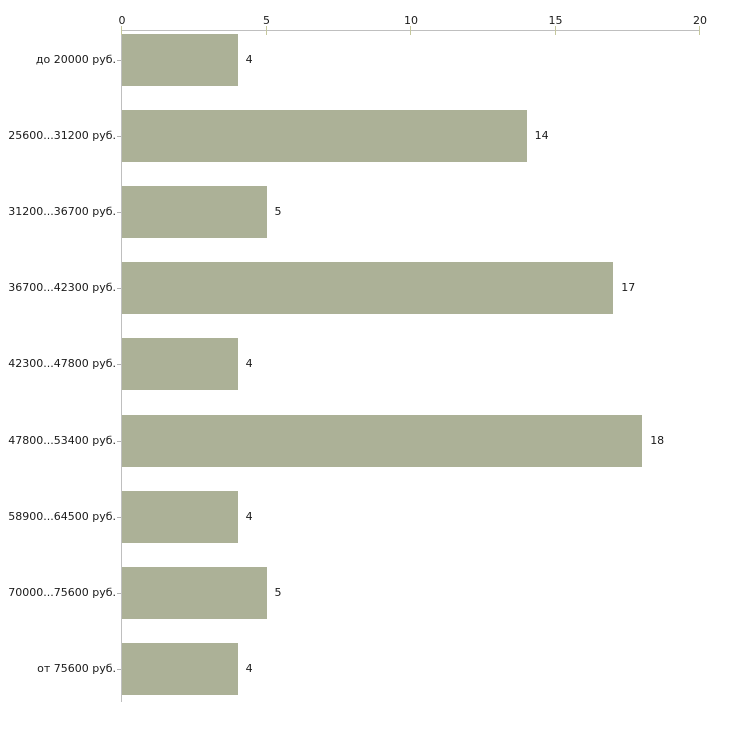  Describe the element at coordinates (354, 364) in the screenshot. I see `bar-row: 42300...47800 руб. 4` at that location.